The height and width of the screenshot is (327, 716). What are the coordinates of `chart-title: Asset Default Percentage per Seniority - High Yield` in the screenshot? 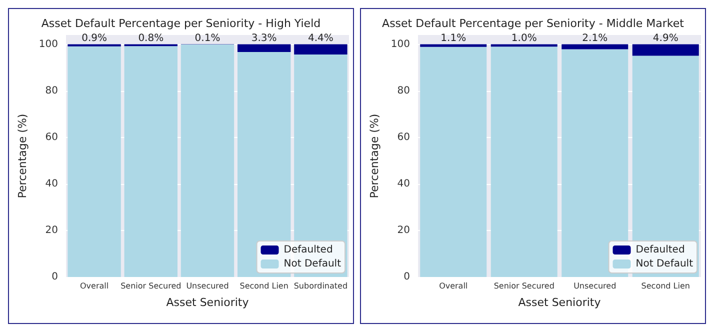 It's located at (181, 23).